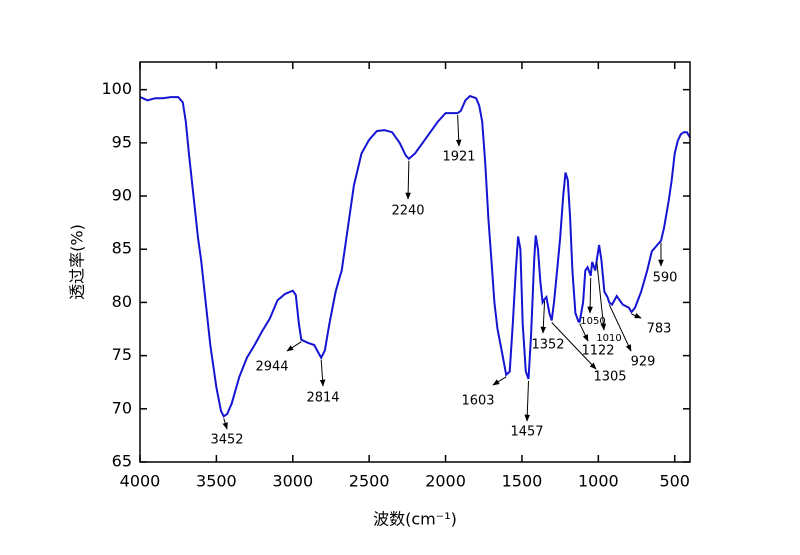  I want to click on x-tick-label: 2500, so click(369, 481).